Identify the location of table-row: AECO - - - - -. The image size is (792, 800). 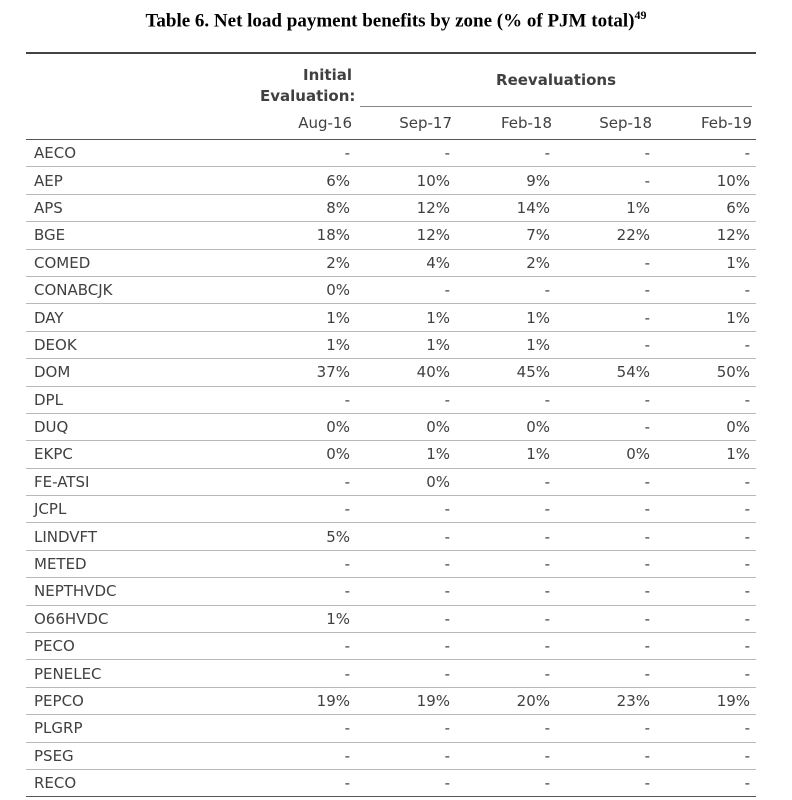
(391, 153).